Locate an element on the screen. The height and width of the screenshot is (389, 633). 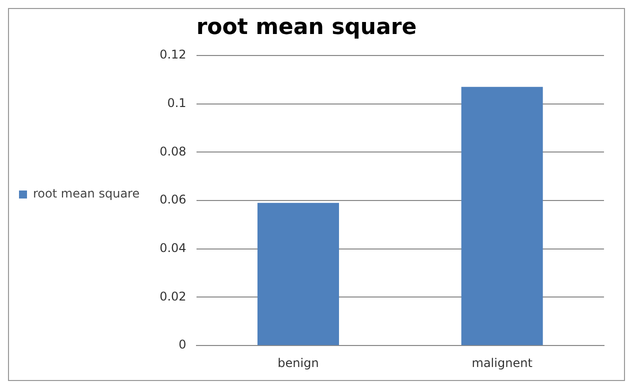
y-tick-label: 0.02 is located at coordinates (173, 296).